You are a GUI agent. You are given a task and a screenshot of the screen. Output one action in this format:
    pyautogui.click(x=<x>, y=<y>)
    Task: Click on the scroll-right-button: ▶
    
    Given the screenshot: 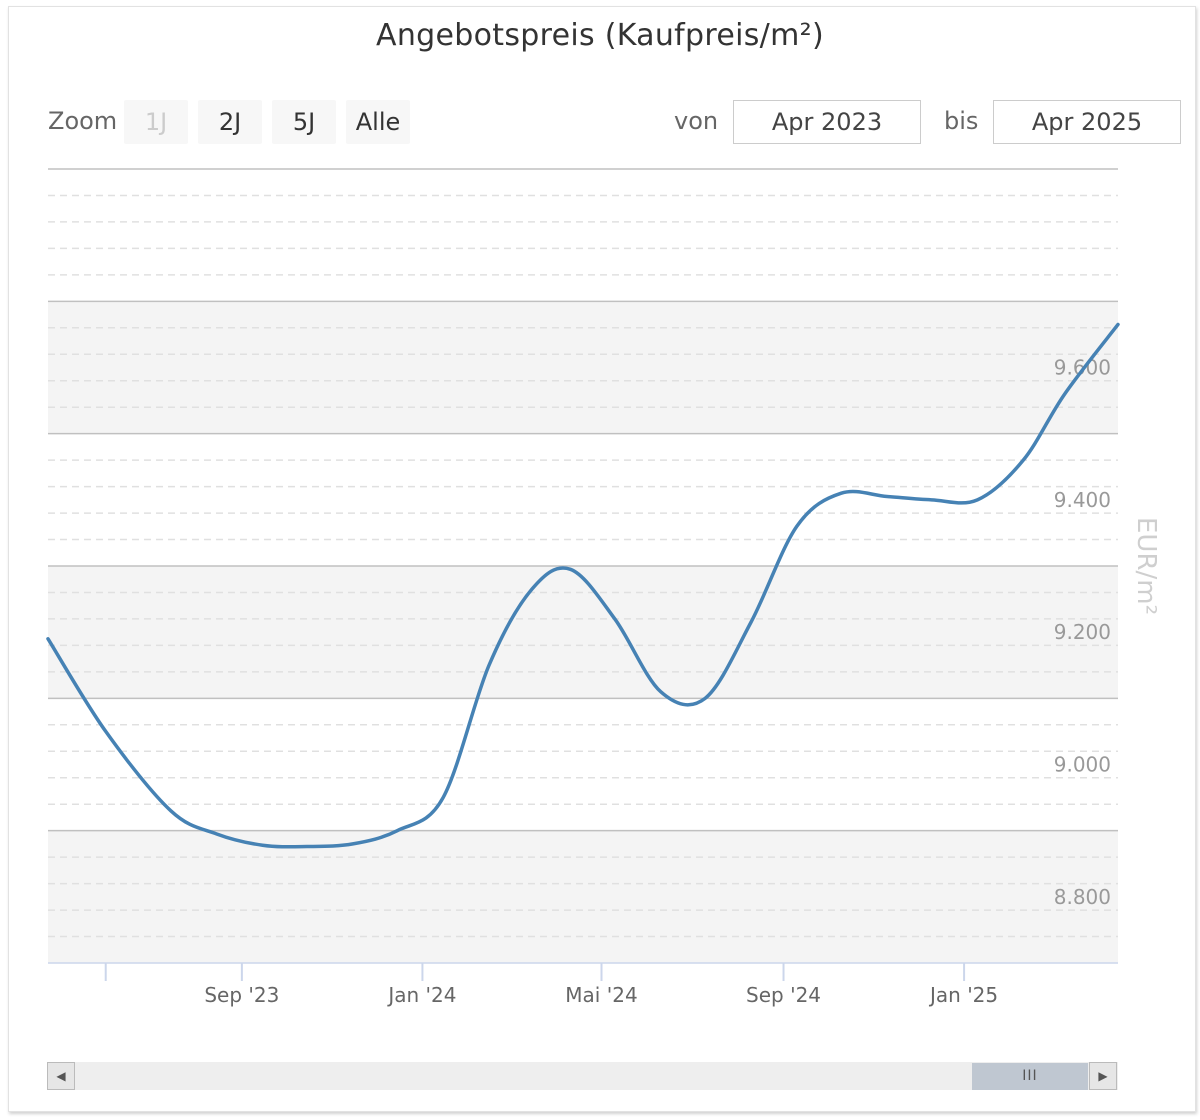 What is the action you would take?
    pyautogui.click(x=1103, y=1076)
    